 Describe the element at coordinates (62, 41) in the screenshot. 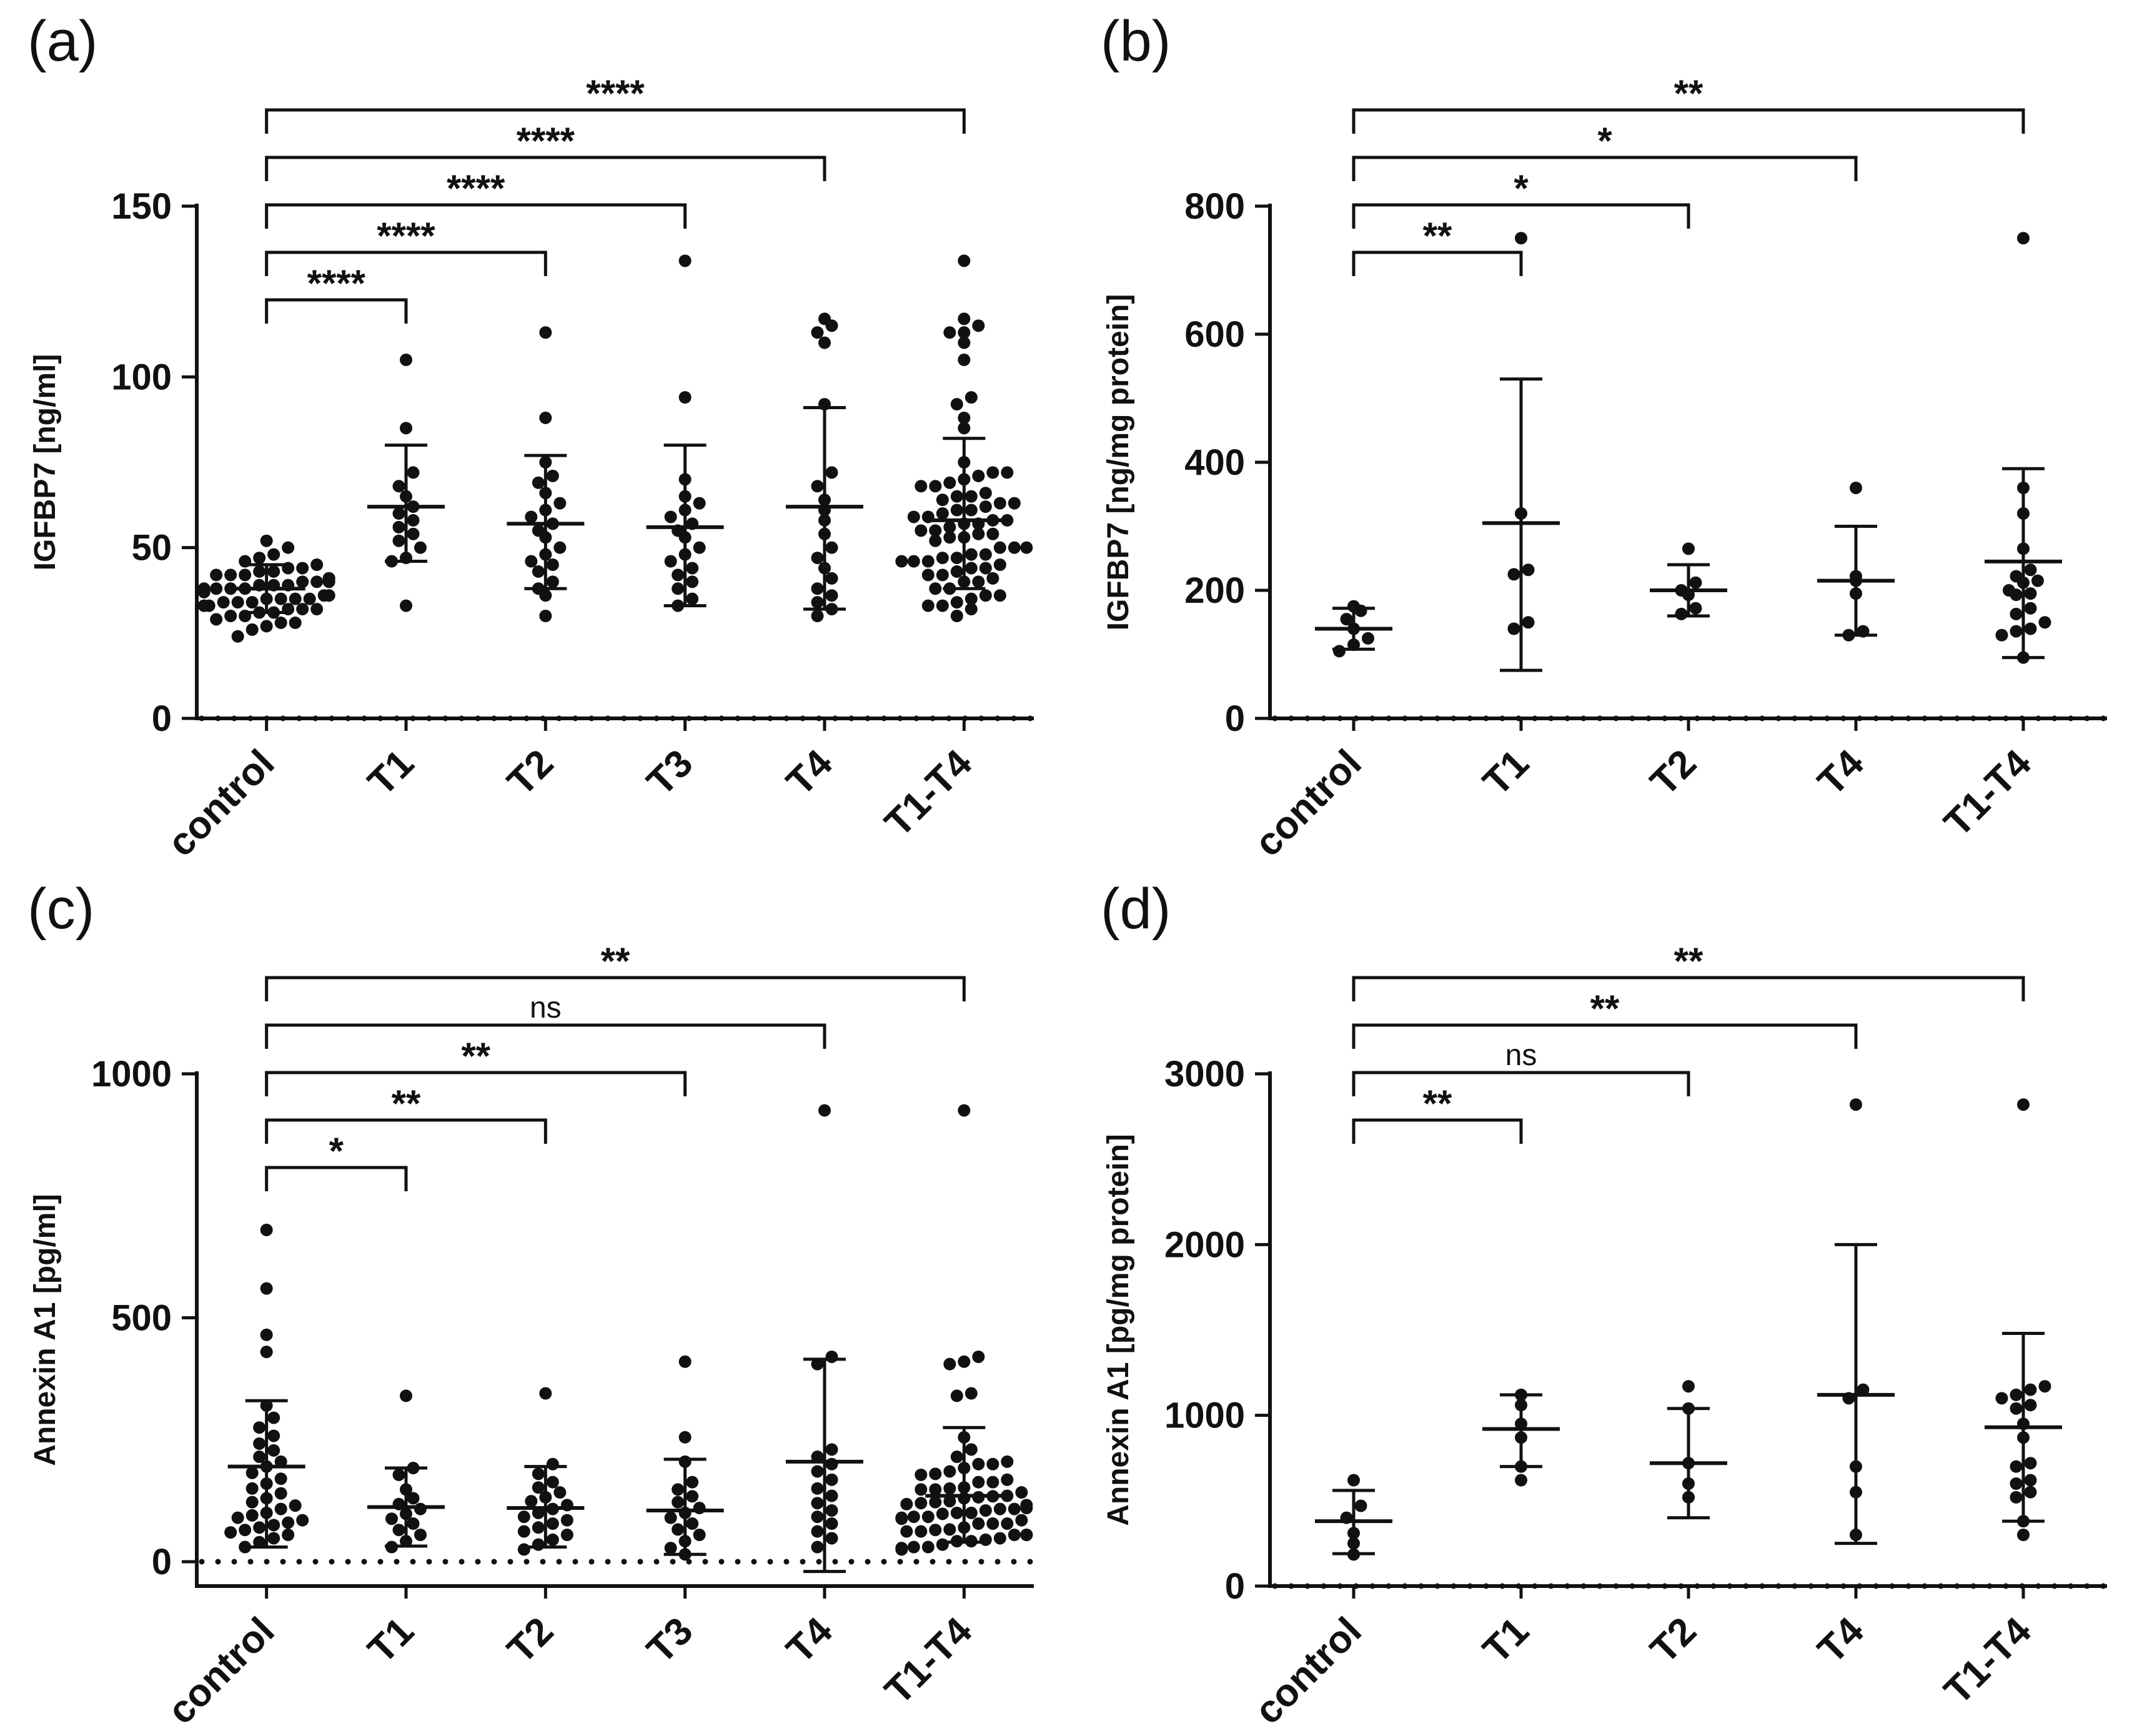

I see `panel-a-label: (a)` at that location.